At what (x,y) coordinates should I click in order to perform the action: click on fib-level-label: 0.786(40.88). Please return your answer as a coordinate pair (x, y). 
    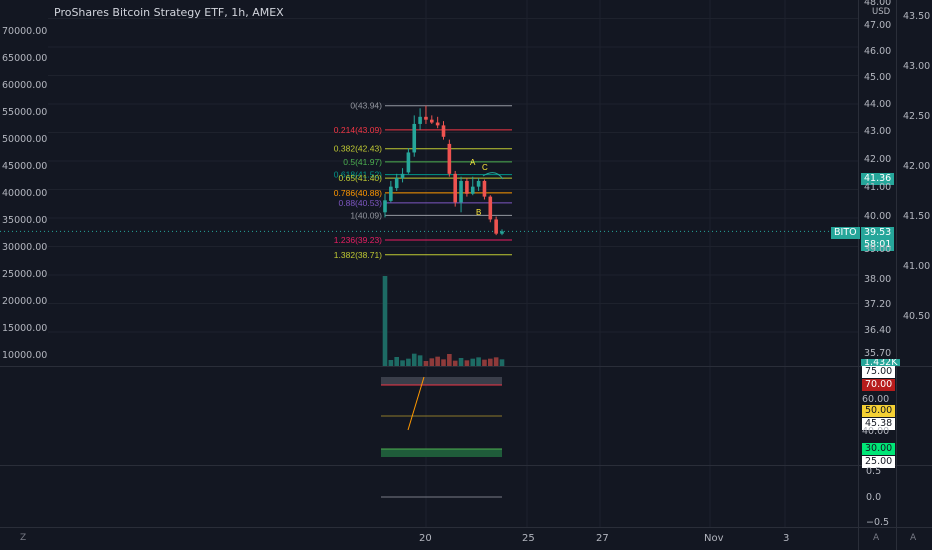
    Looking at the image, I should click on (358, 193).